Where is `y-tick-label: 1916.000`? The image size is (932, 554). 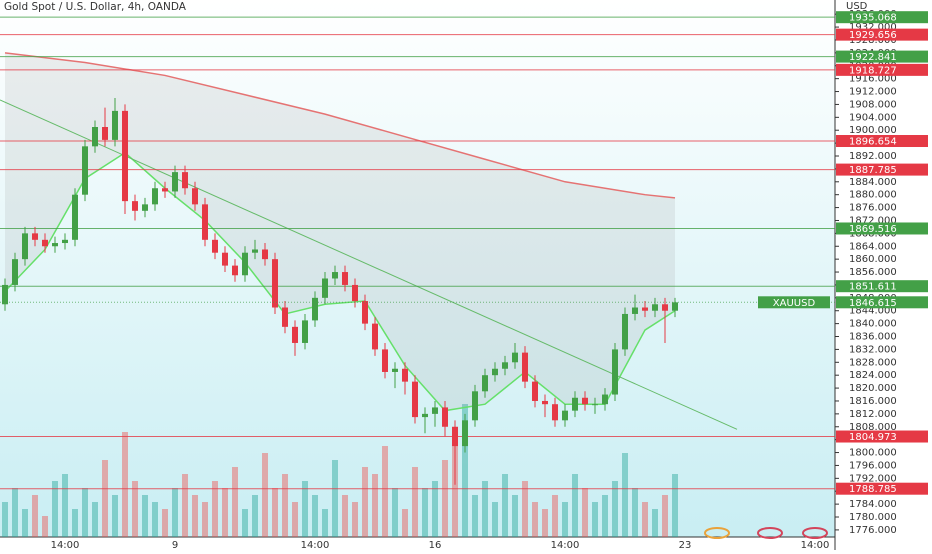 y-tick-label: 1916.000 is located at coordinates (873, 79).